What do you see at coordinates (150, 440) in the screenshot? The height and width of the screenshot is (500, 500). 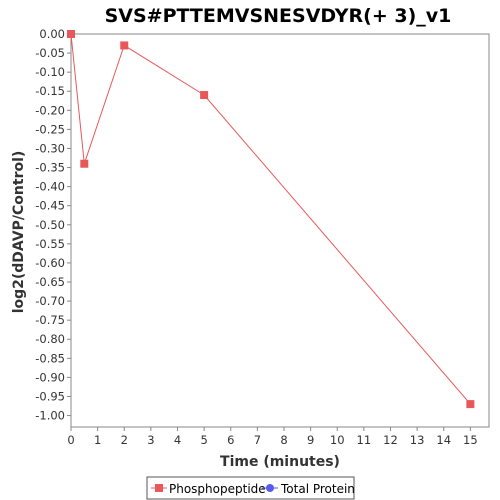 I see `x-tick-label: 3` at bounding box center [150, 440].